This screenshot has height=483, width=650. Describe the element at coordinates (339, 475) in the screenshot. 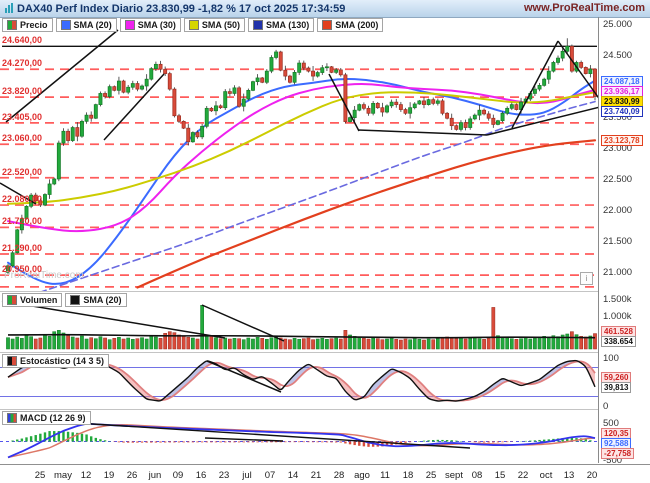

I see `x-axis-label: 28` at that location.